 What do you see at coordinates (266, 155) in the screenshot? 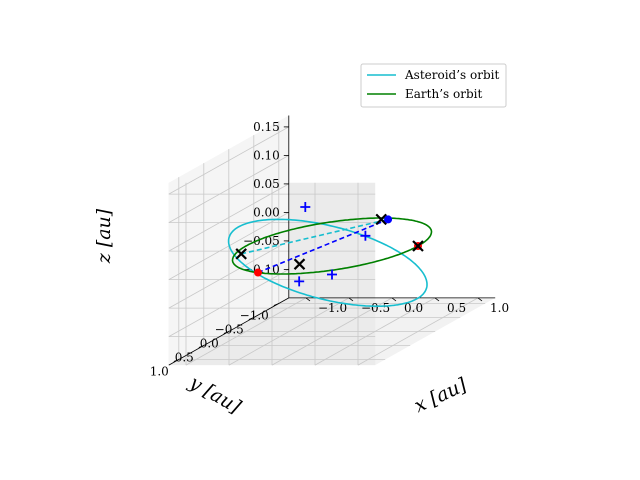
I see `z-tick-label: 0.10` at bounding box center [266, 155].